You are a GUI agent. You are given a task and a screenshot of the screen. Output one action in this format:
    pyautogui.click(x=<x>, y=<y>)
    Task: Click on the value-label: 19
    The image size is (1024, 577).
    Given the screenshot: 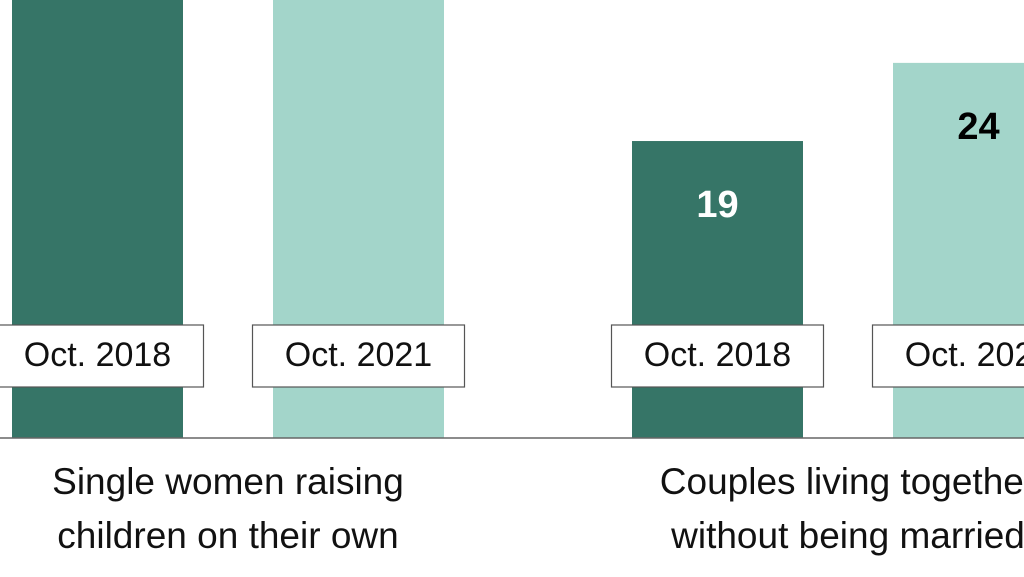 What is the action you would take?
    pyautogui.click(x=717, y=205)
    